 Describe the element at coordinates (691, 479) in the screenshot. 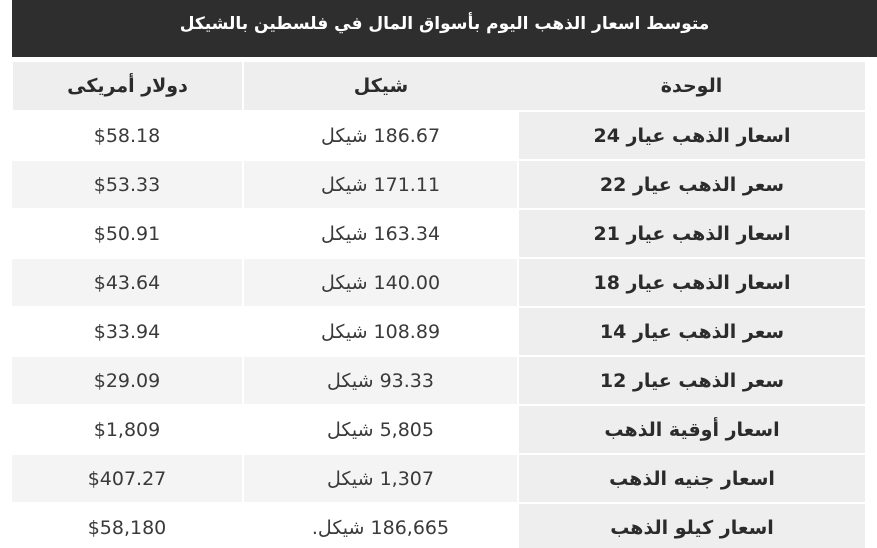

I see `cell-unit: اسعار جنيه الذهب` at that location.